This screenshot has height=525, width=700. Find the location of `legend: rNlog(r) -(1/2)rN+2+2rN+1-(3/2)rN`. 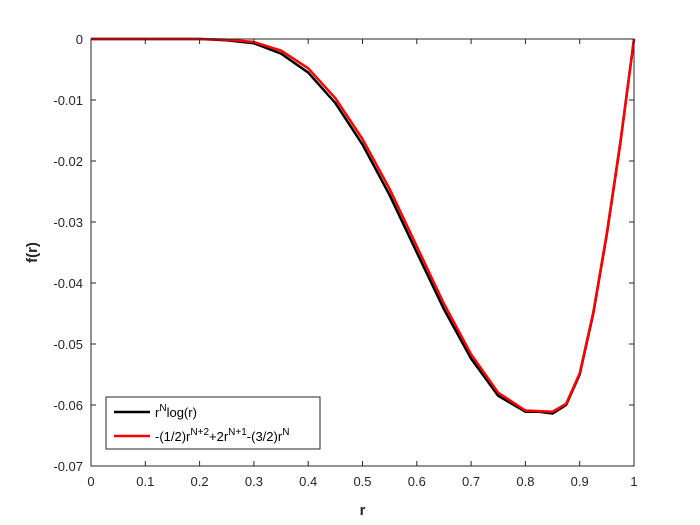

legend: rNlog(r) -(1/2)rN+2+2rN+1-(3/2)rN is located at coordinates (213, 423).